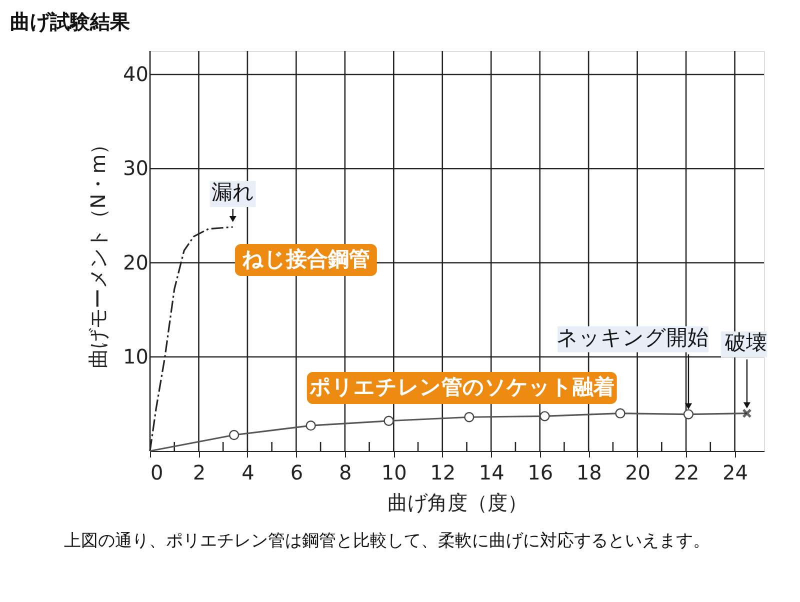 This screenshot has height=602, width=800. I want to click on x-tick-label: 20, so click(638, 472).